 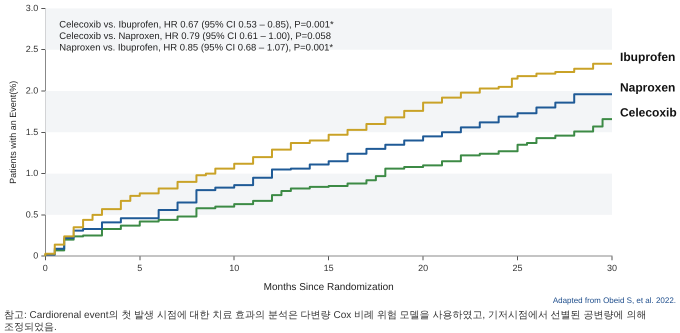 I want to click on y-axis-title: Patients with an Event(%), so click(x=13, y=132).